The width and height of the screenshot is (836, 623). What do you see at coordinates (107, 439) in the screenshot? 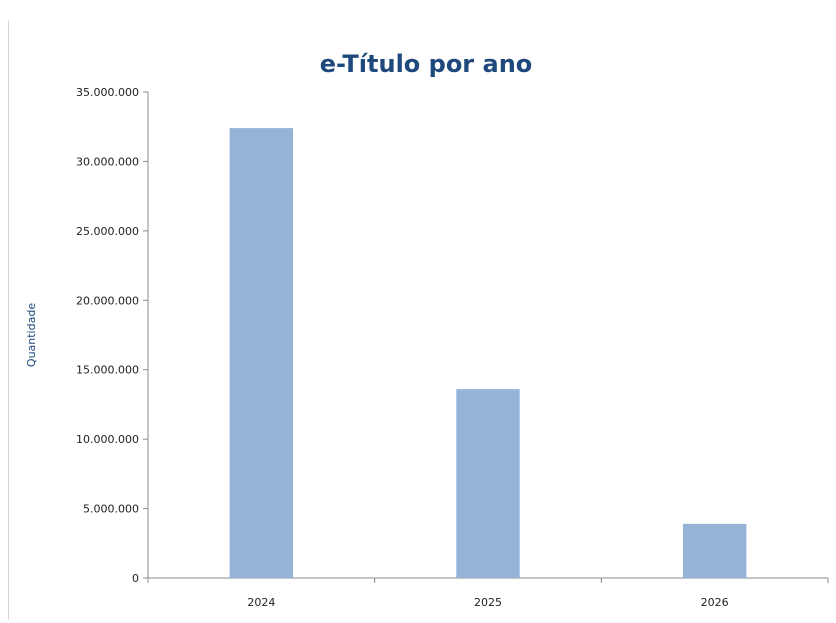
I see `y-tick-label: 10.000.000` at bounding box center [107, 439].